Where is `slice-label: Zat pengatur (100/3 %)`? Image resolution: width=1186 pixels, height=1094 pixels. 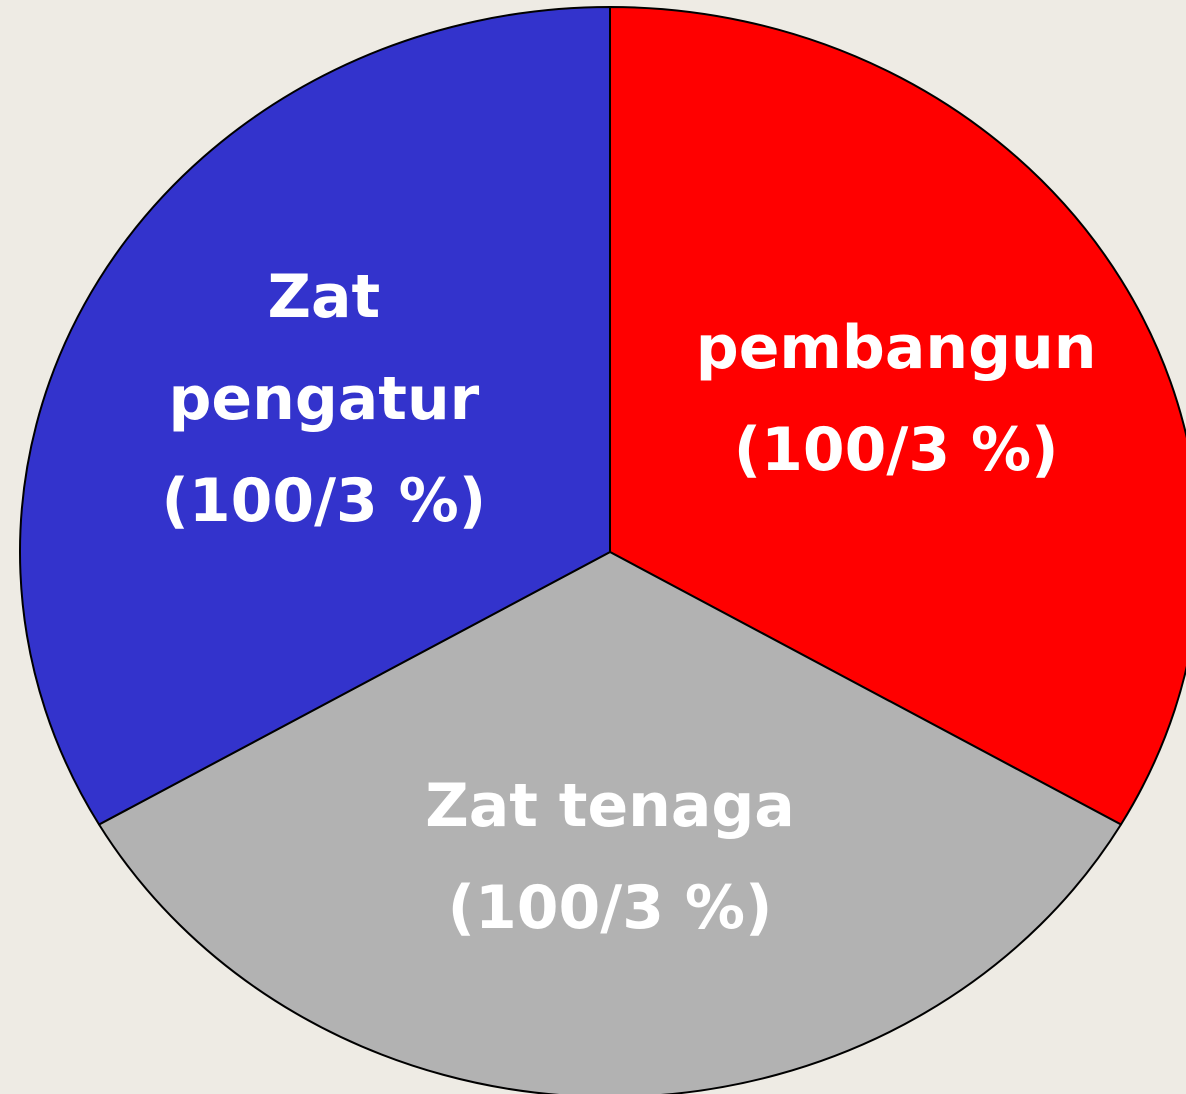 slice-label: Zat pengatur (100/3 %) is located at coordinates (324, 399).